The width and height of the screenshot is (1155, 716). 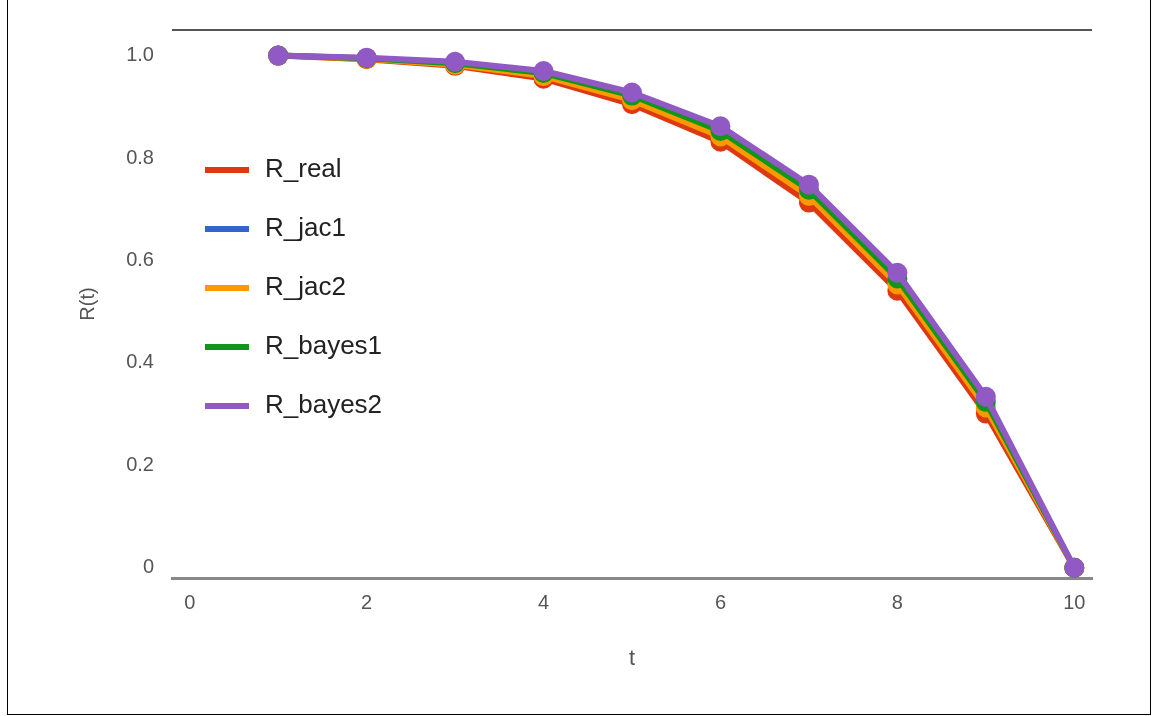 I want to click on y-tick-label: 0.6, so click(x=140, y=258).